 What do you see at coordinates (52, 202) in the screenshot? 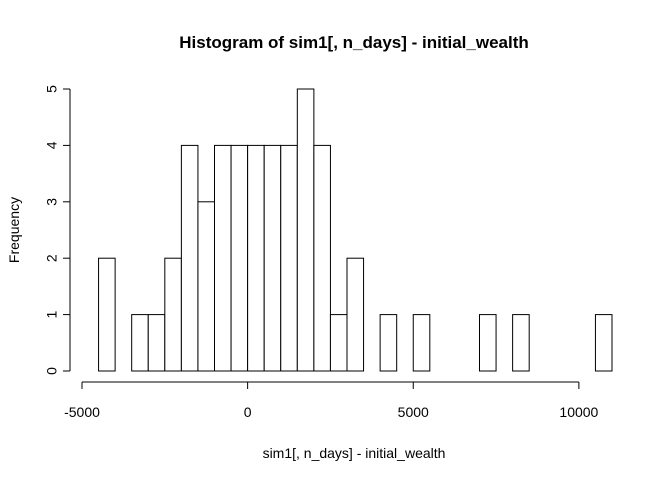
I see `y-tick-label: 3` at bounding box center [52, 202].